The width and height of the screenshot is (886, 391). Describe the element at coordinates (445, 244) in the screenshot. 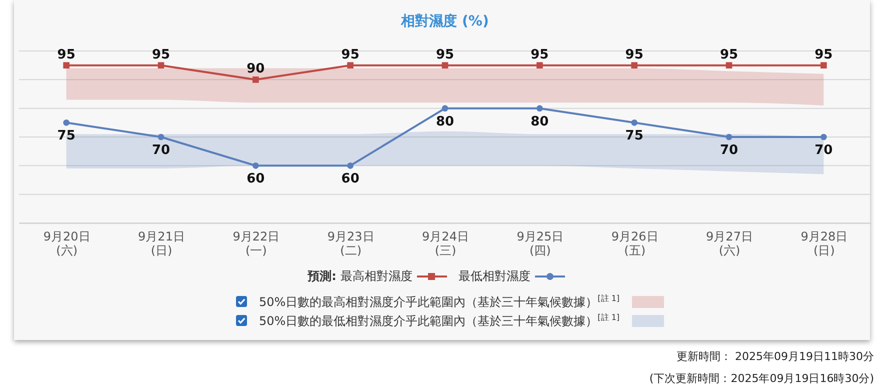

I see `x-tick-label: 9月24日 (三)` at that location.